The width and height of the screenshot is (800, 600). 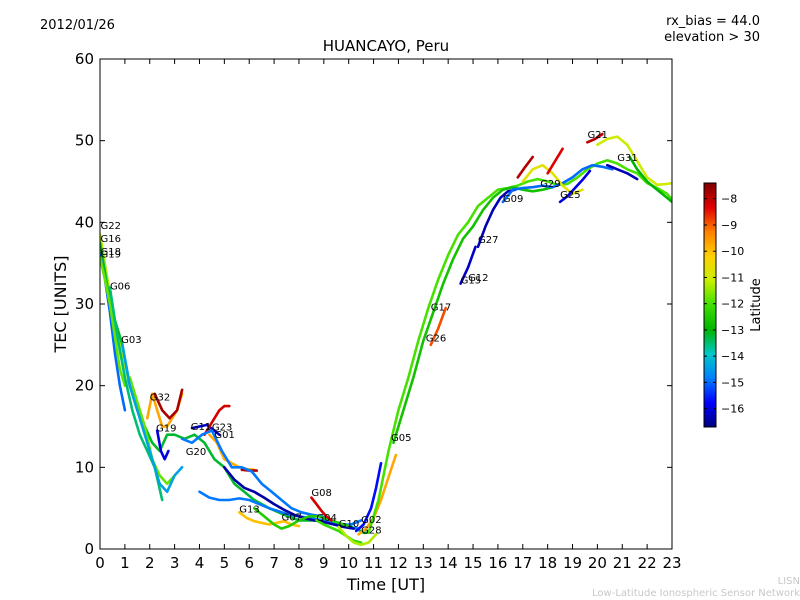 What do you see at coordinates (371, 530) in the screenshot?
I see `satellite-label-g28: G28` at bounding box center [371, 530].